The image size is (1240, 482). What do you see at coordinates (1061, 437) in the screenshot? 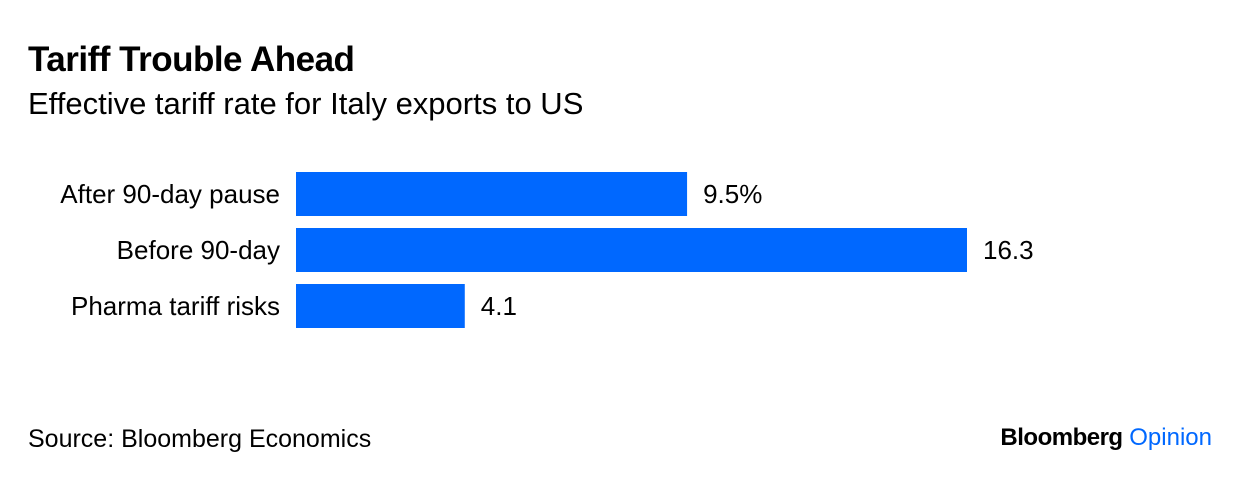
I see `brand-main: Bloomberg` at bounding box center [1061, 437].